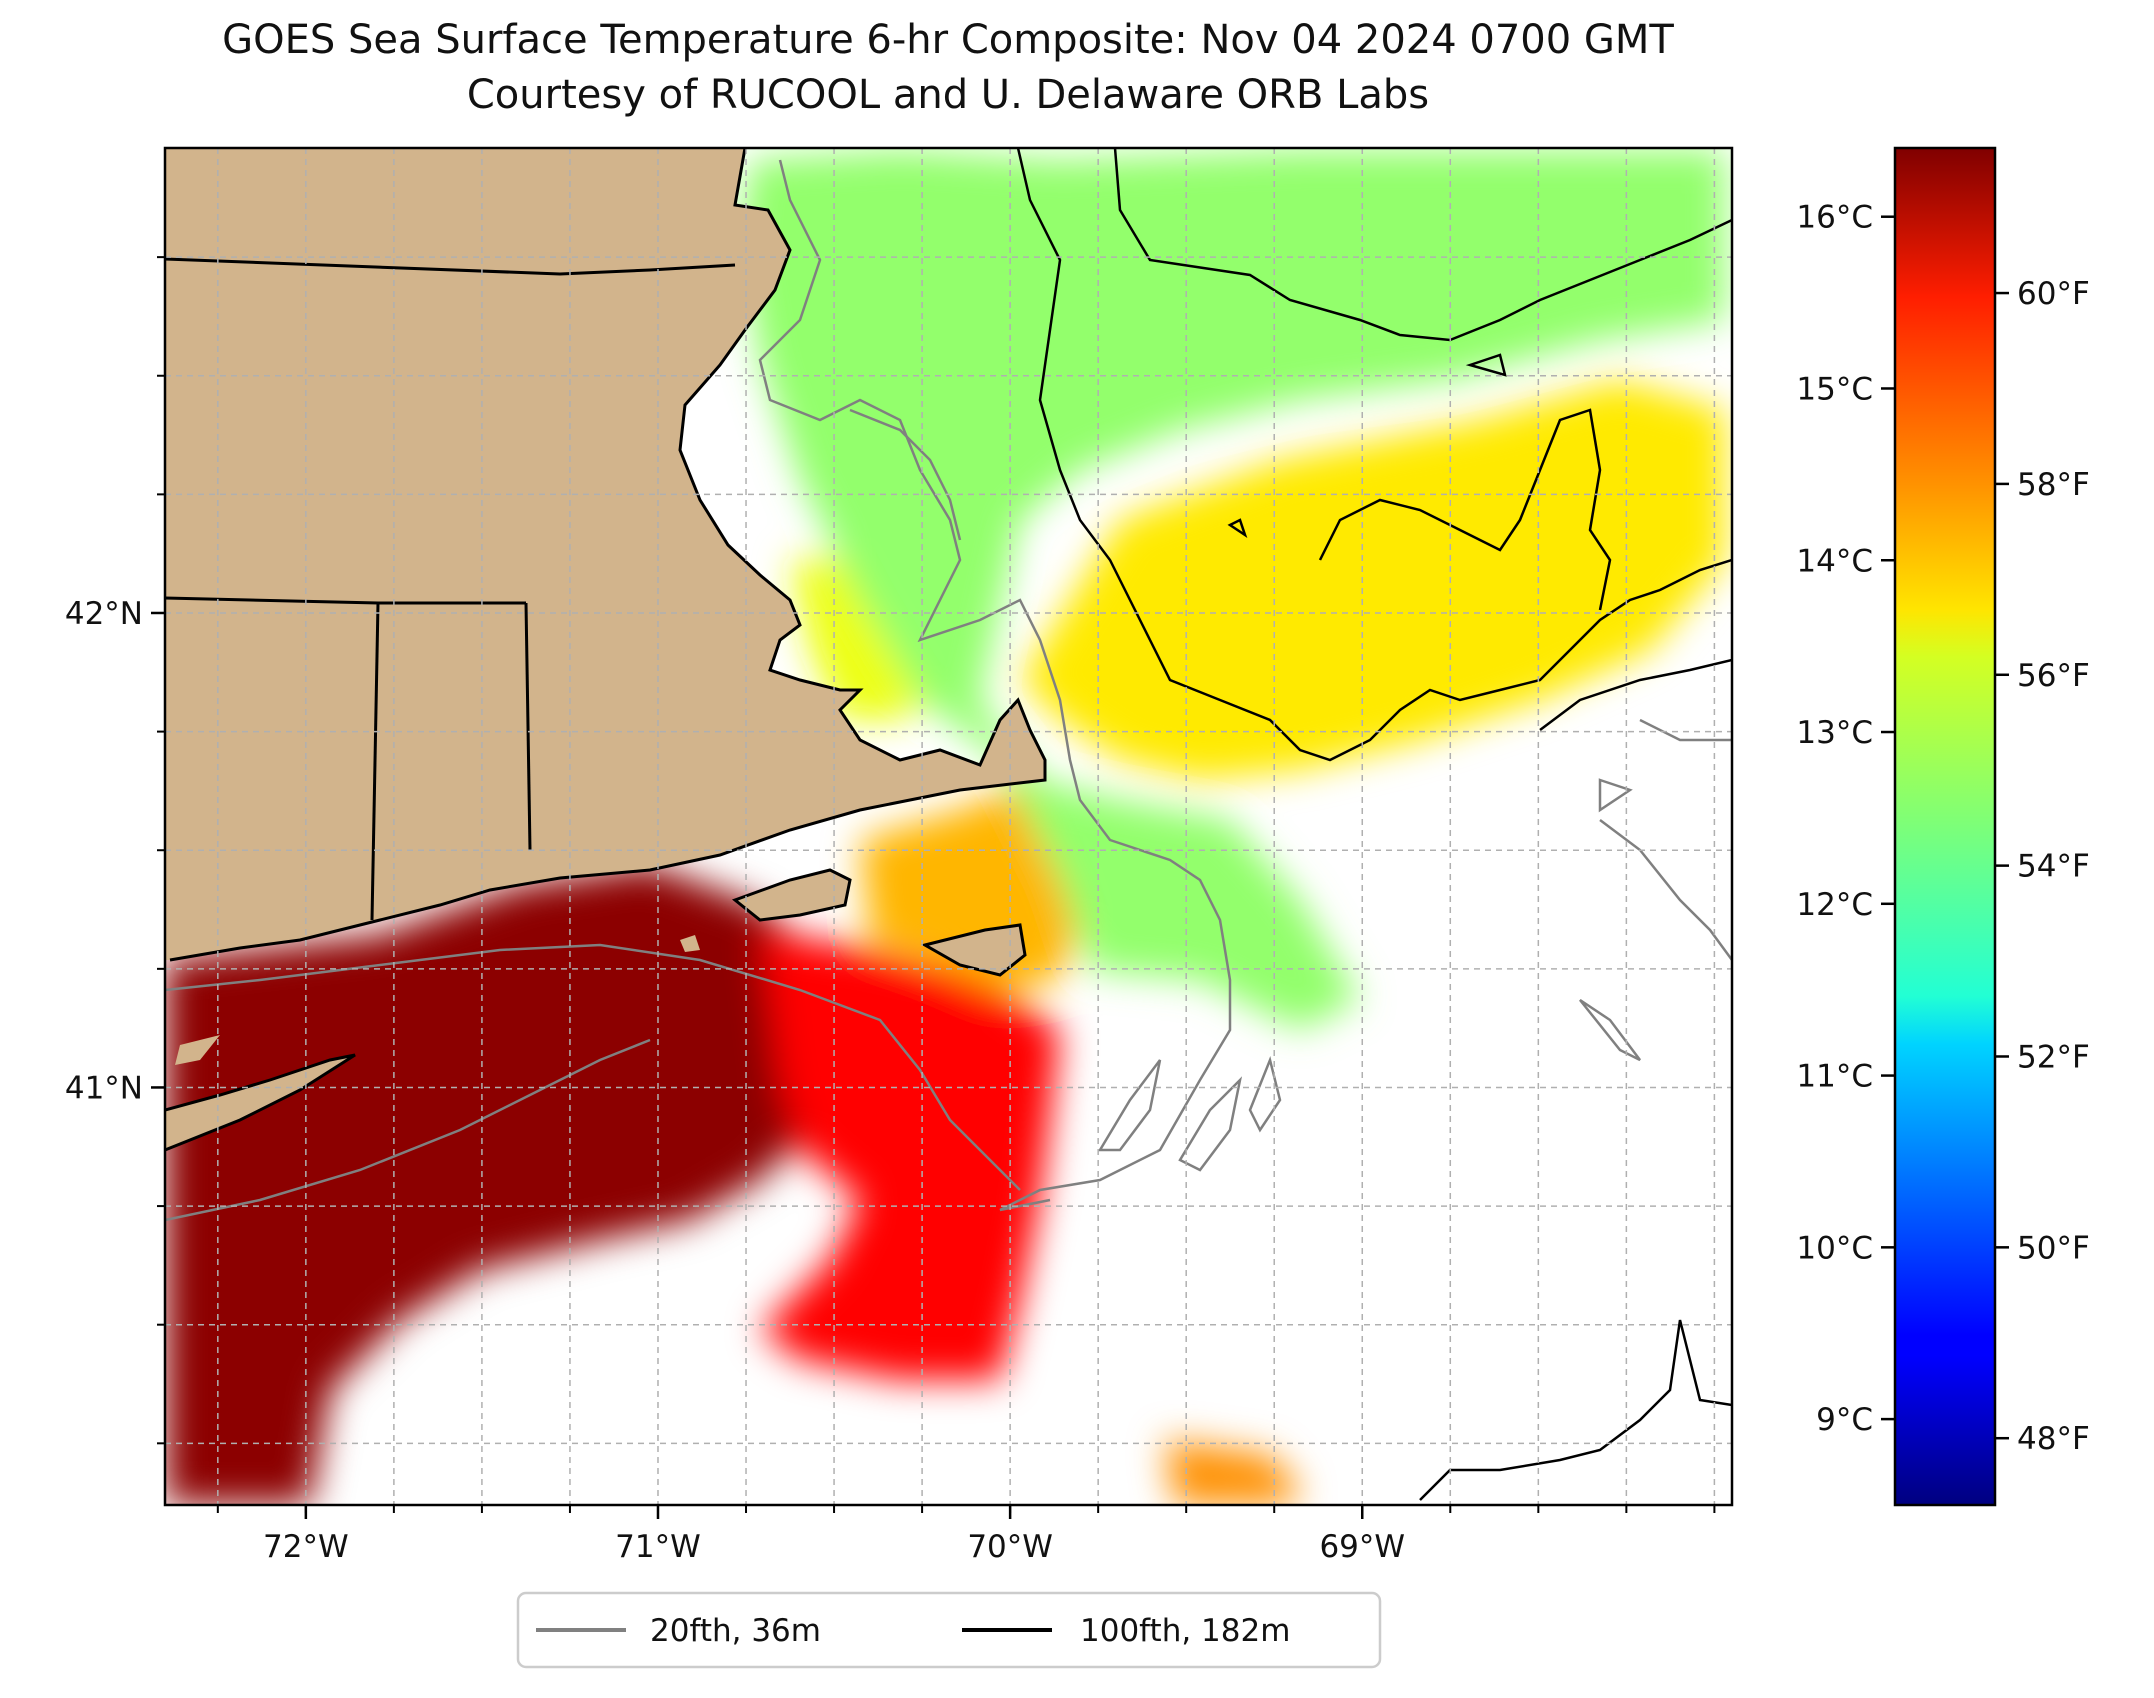 Image resolution: width=2154 pixels, height=1698 pixels. I want to click on state-borders, so click(450, 589).